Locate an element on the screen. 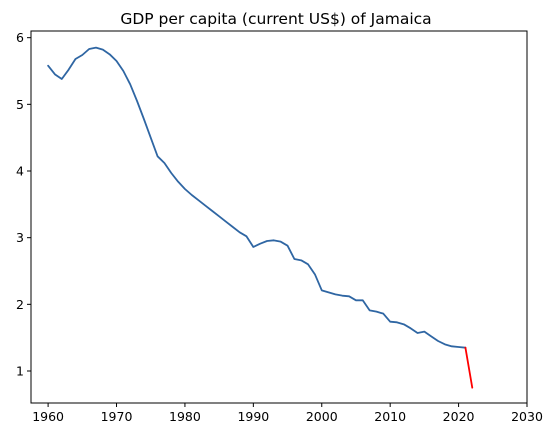 The width and height of the screenshot is (552, 435). y-tick-label: 6 is located at coordinates (20, 37).